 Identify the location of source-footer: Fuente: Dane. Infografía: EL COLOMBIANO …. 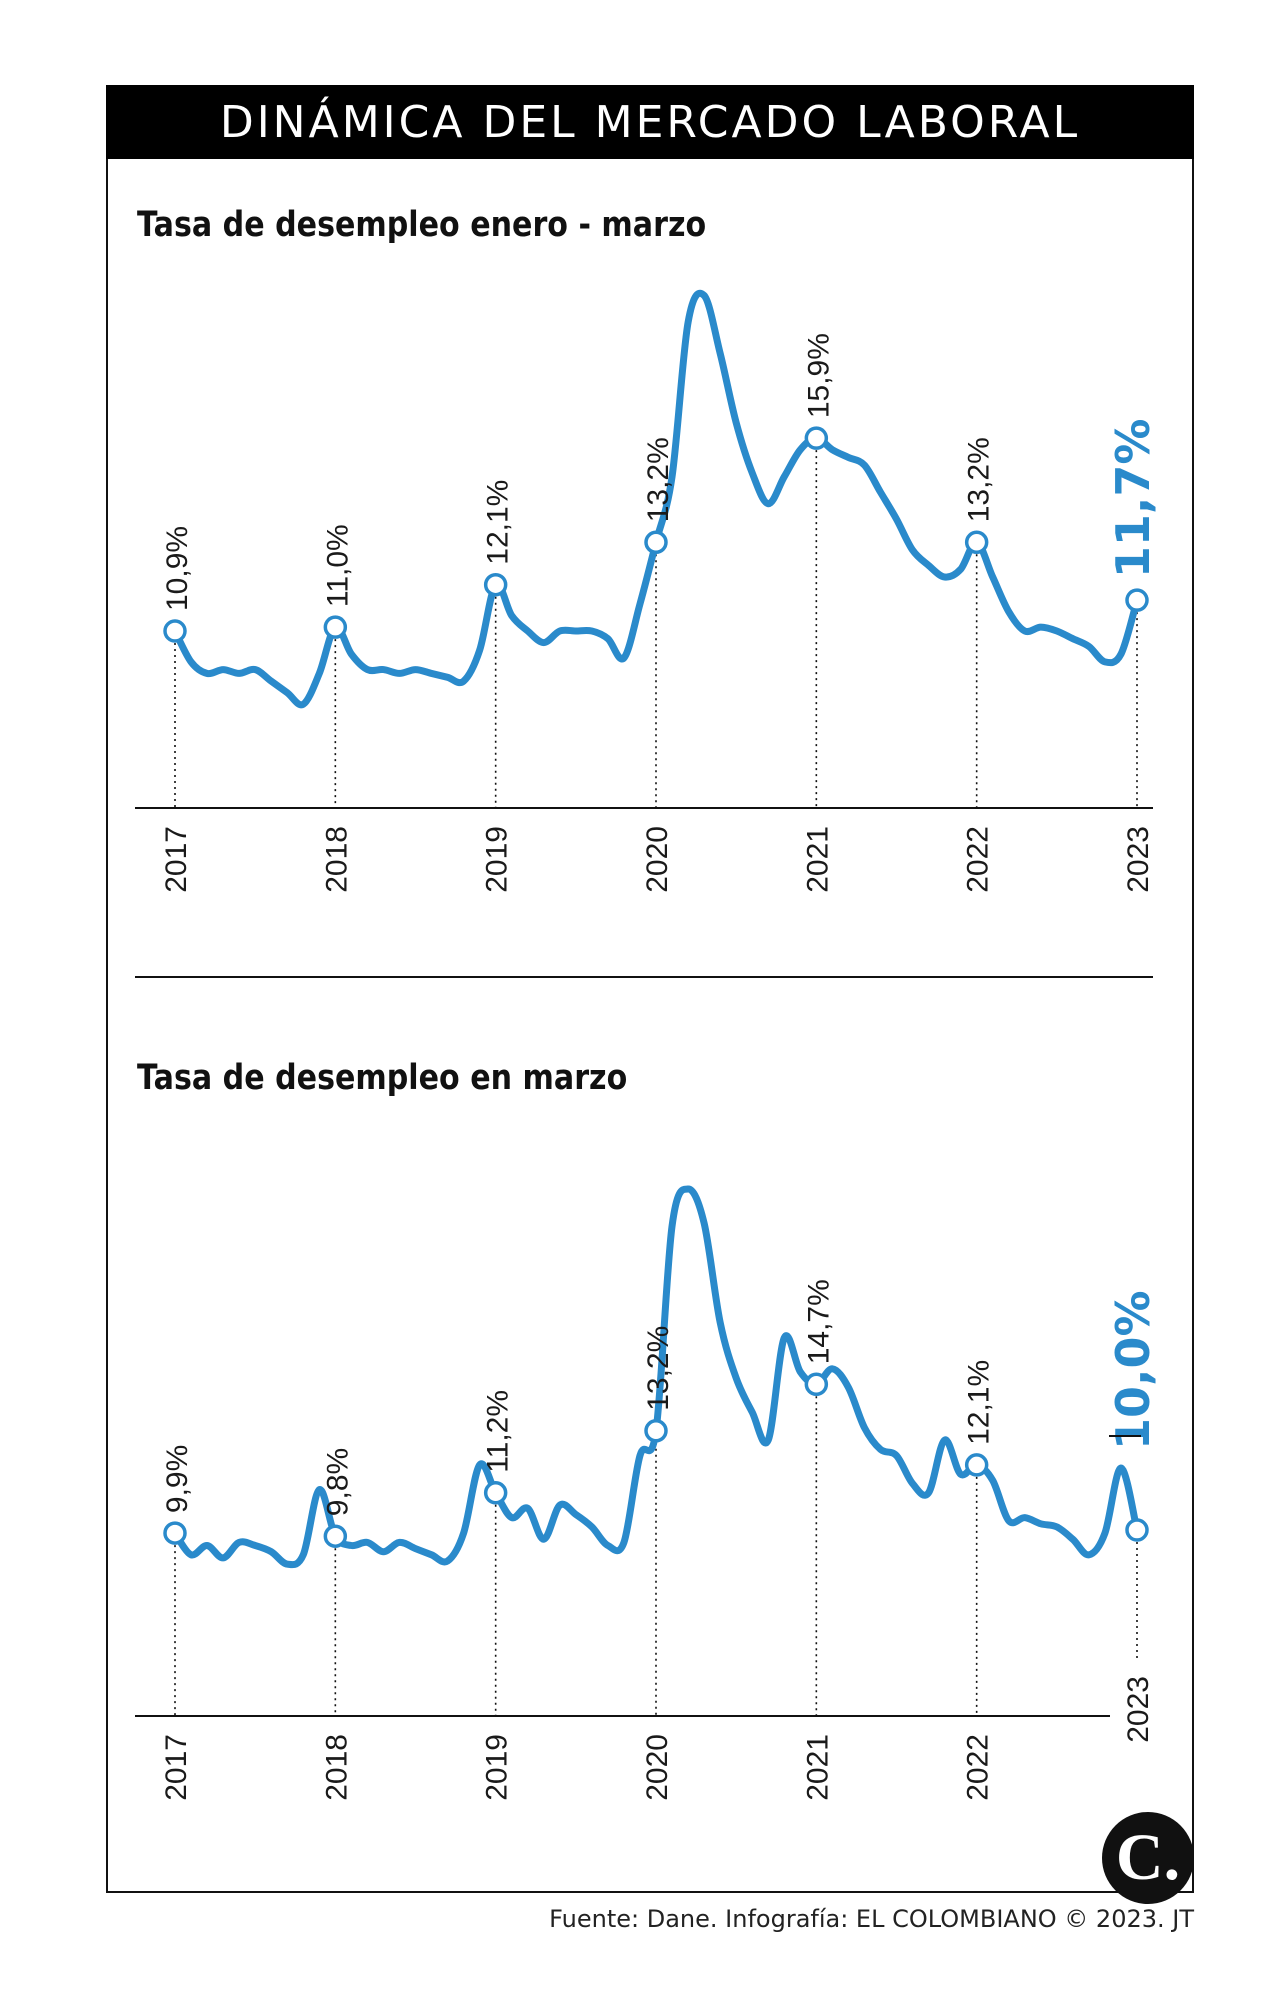
(871, 1919).